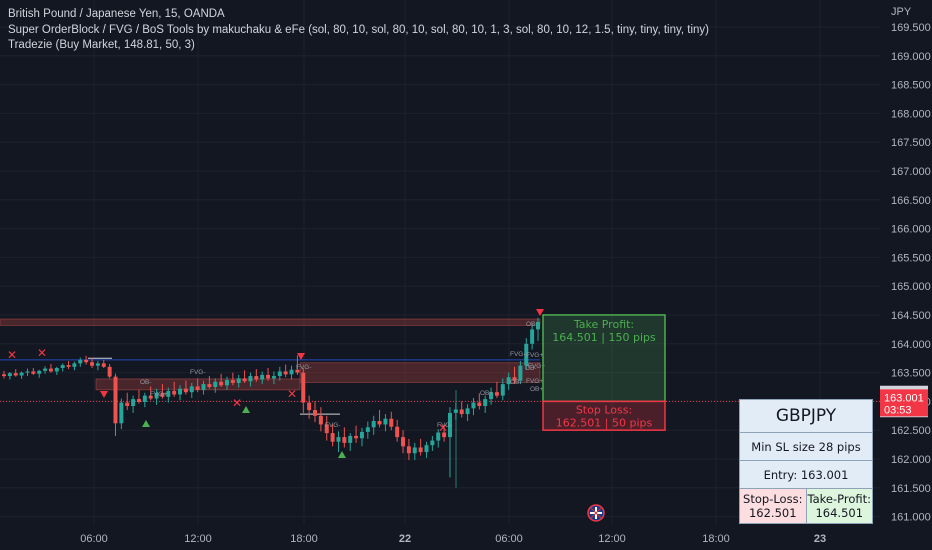 The image size is (932, 550). Describe the element at coordinates (405, 539) in the screenshot. I see `x-tick-label: 22` at that location.